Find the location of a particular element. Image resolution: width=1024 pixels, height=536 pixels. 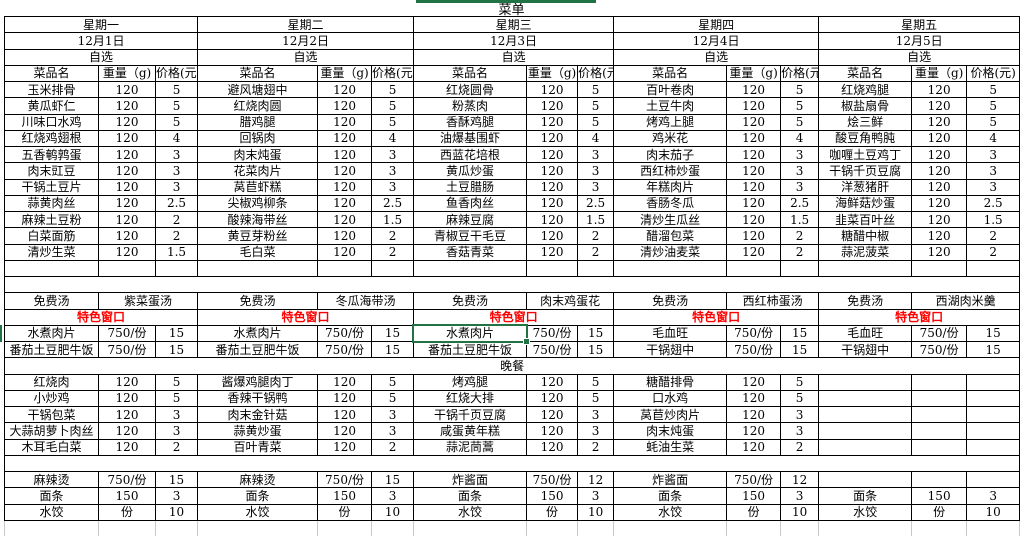

dinner-name-cell: 蒜泥茼蒿 is located at coordinates (470, 447).